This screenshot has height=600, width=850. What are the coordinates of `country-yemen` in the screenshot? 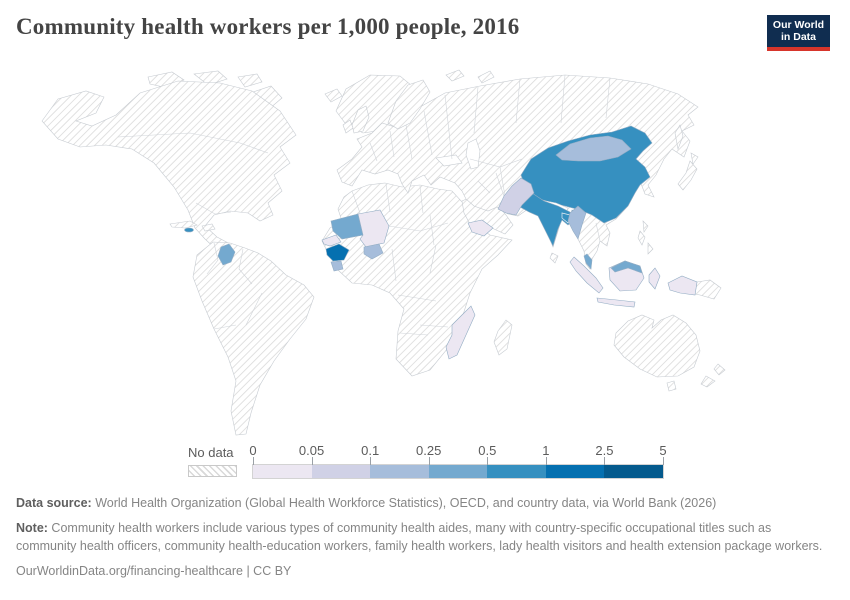 It's located at (480, 228).